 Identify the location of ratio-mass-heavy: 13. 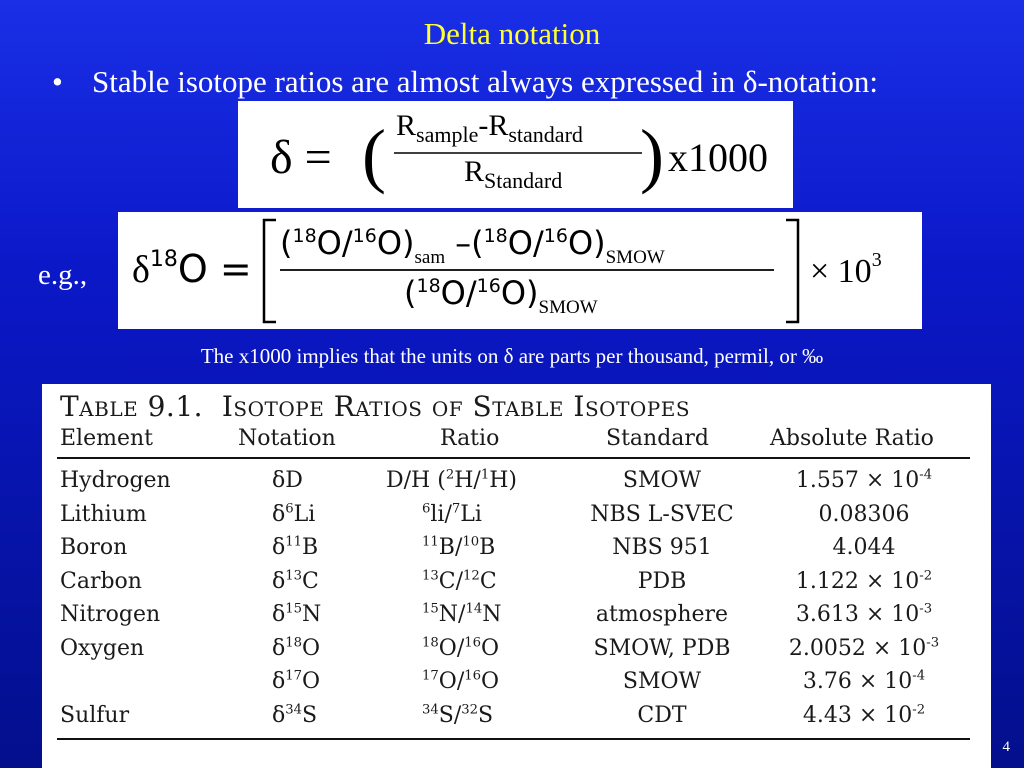
(430, 576).